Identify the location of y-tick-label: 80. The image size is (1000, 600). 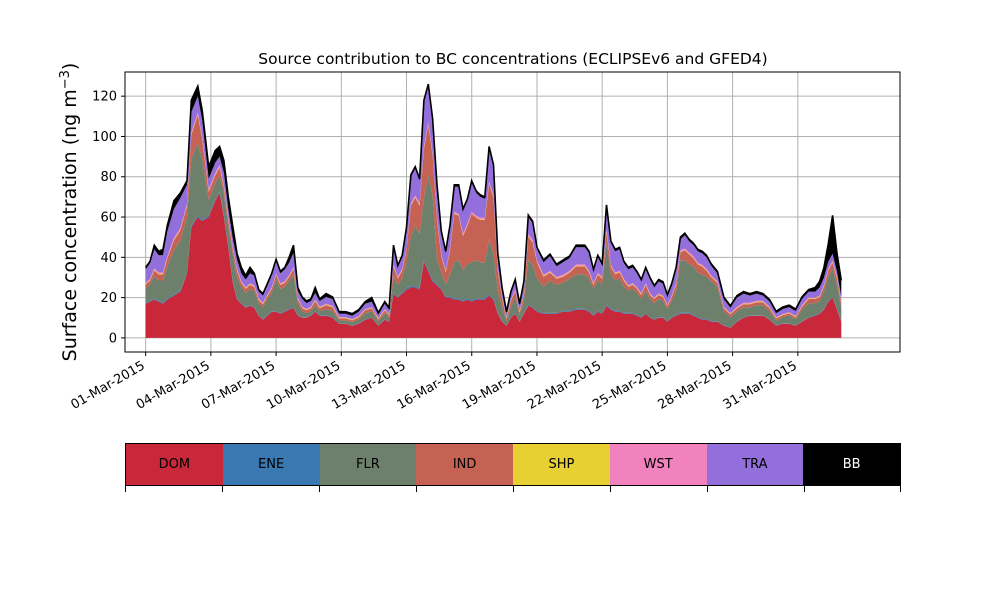
(108, 177).